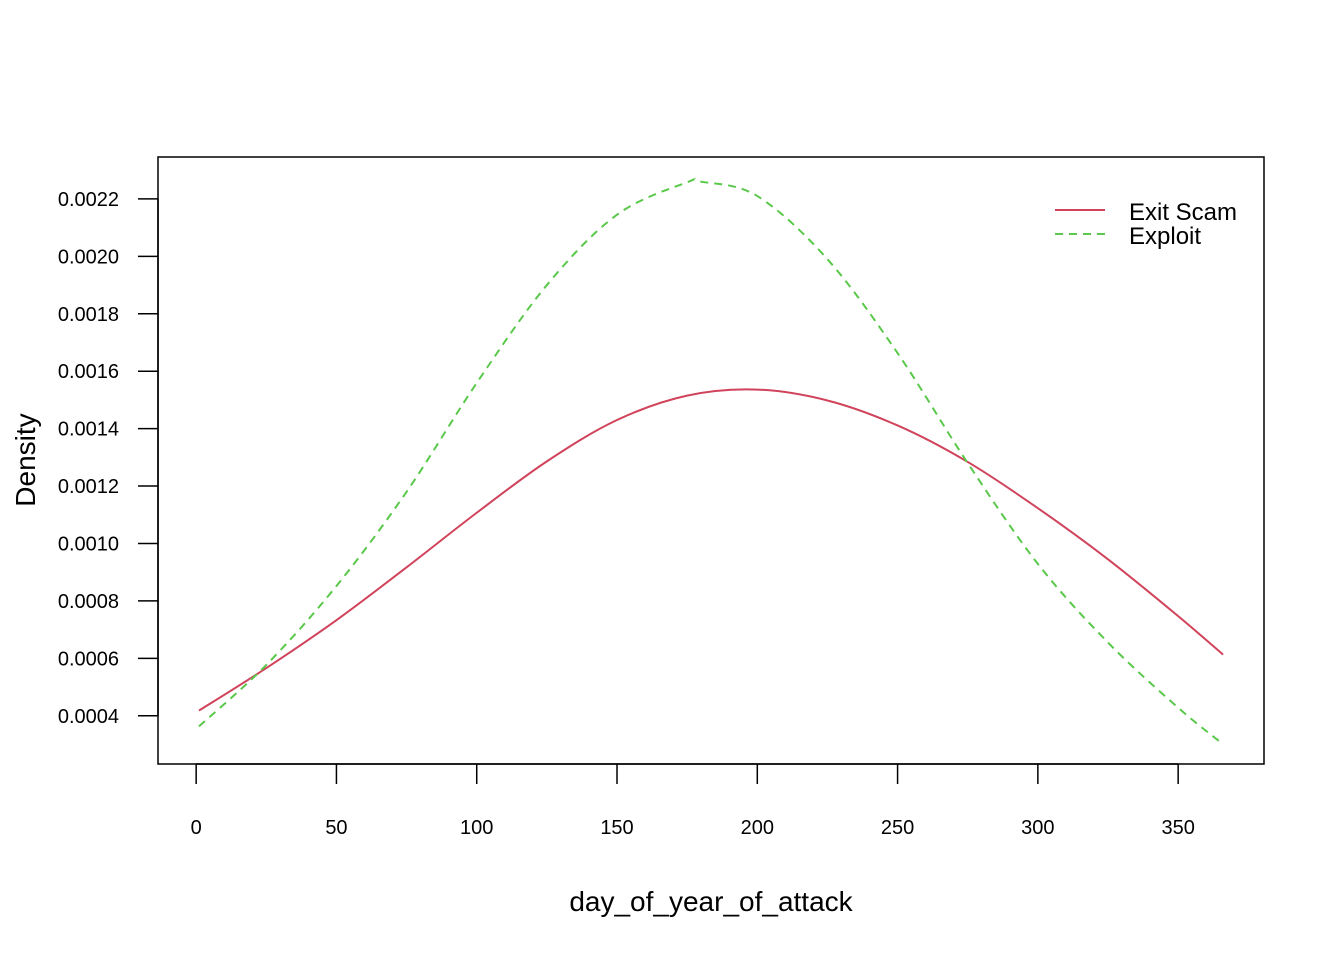 This screenshot has height=960, width=1344. What do you see at coordinates (88, 315) in the screenshot?
I see `y-tick-label: 0.0018` at bounding box center [88, 315].